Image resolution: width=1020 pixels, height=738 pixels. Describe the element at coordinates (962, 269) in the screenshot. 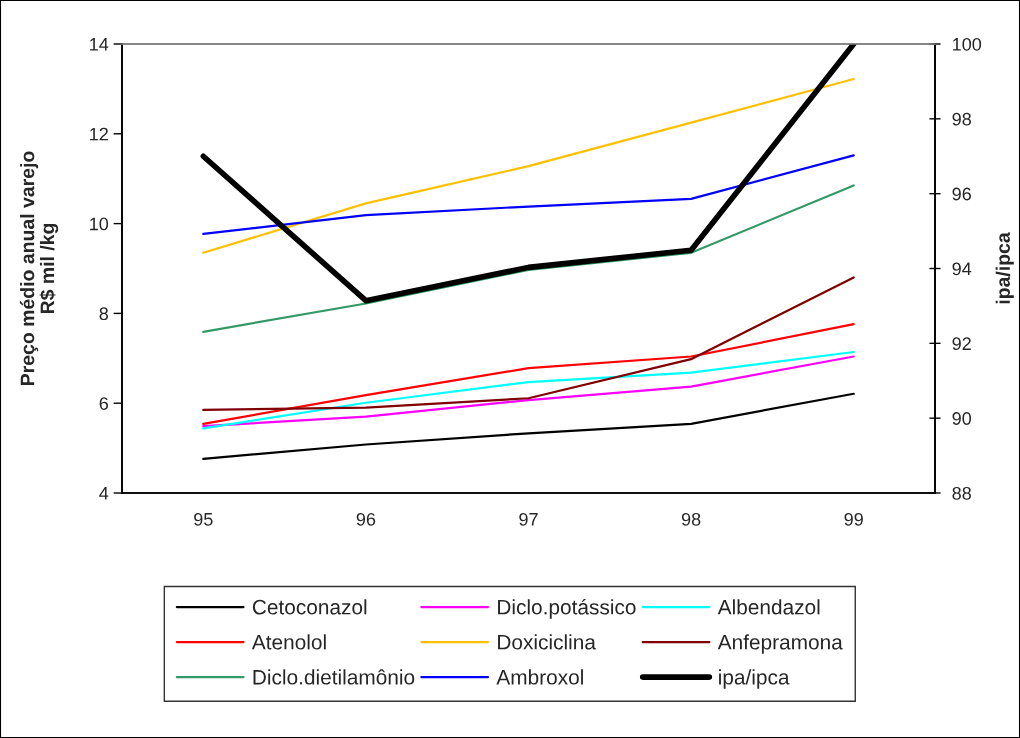

I see `y2-tick-label: 94` at that location.